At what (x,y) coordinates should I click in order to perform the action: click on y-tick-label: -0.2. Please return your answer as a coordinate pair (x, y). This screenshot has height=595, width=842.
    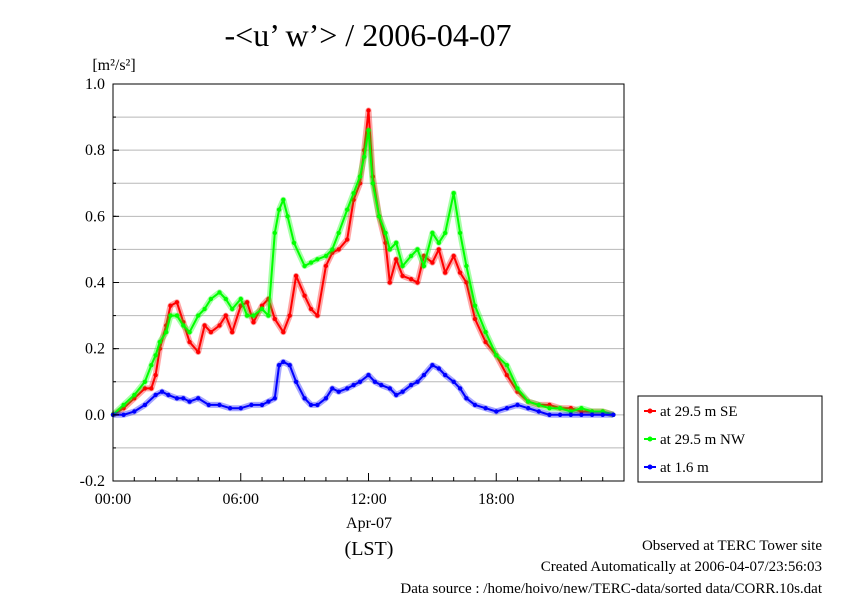
    Looking at the image, I should click on (92, 481).